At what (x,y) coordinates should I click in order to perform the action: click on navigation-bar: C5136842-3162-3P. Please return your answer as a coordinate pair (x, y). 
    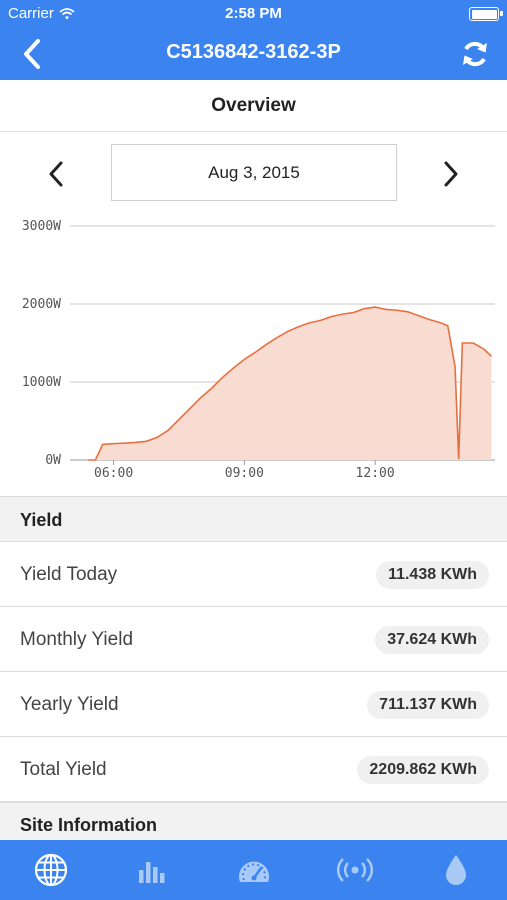
    Looking at the image, I should click on (253, 54).